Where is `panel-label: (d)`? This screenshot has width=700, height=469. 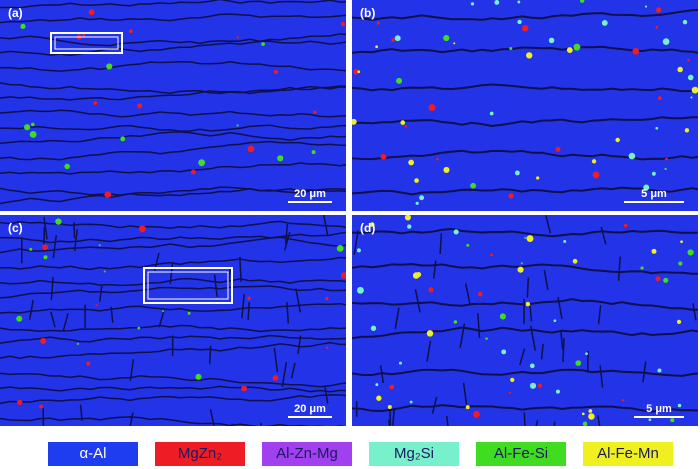
panel-label: (d) is located at coordinates (368, 228).